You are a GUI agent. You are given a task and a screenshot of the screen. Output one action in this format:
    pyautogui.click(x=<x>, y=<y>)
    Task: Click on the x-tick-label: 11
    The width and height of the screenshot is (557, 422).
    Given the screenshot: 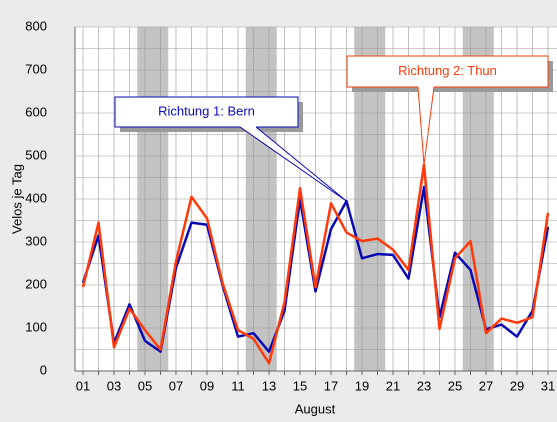 What is the action you would take?
    pyautogui.click(x=238, y=385)
    